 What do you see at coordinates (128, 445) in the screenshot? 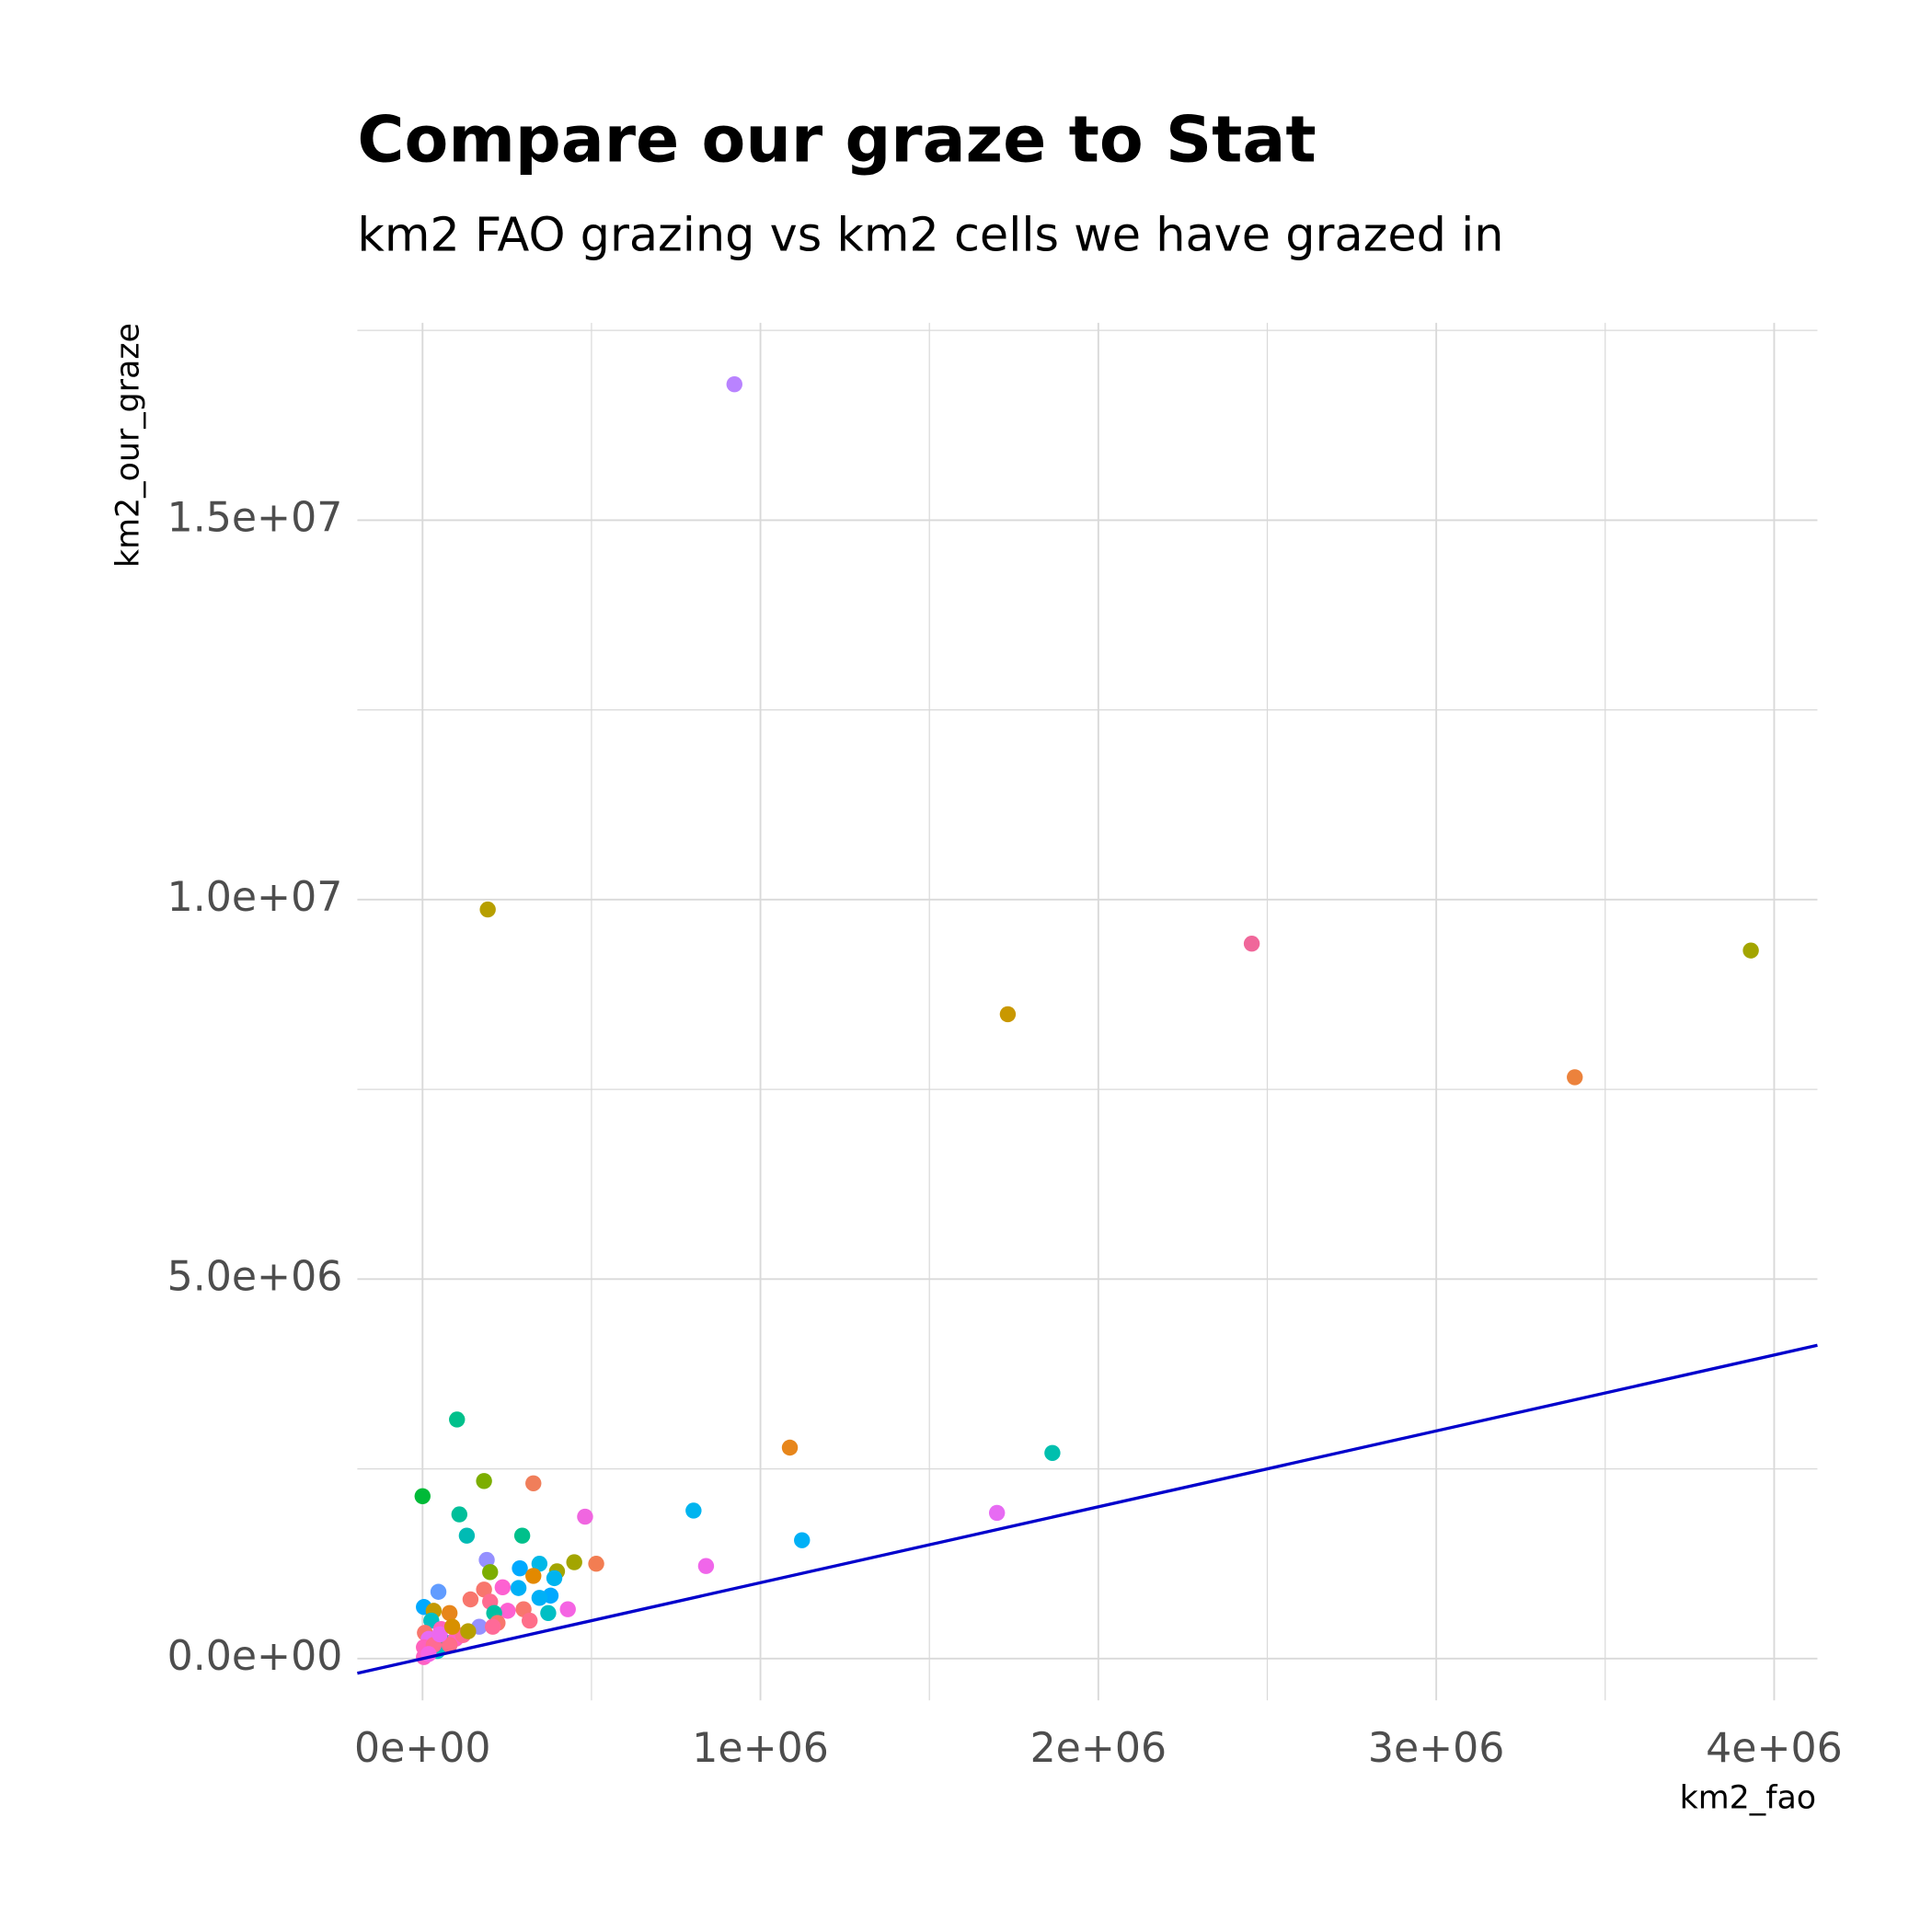
I see `y-axis-title: km2_our_graze` at bounding box center [128, 445].